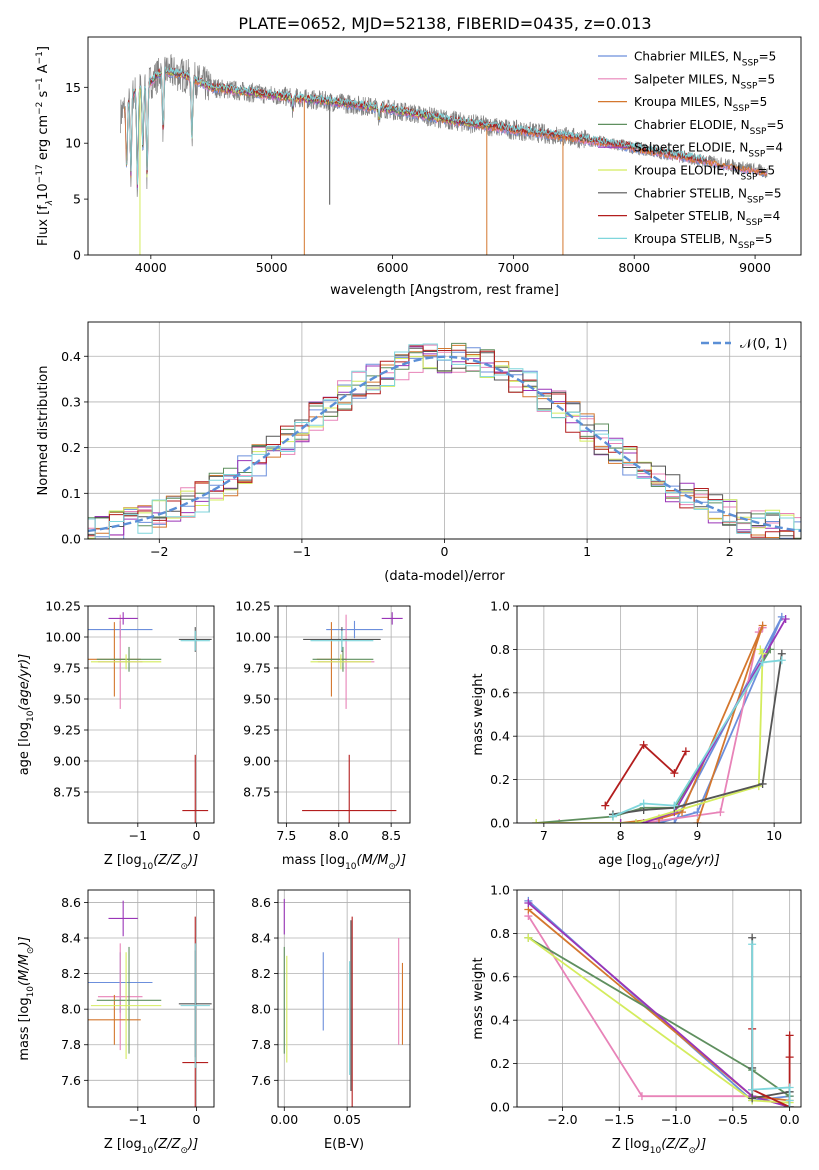 The image size is (819, 1170). Describe the element at coordinates (704, 173) in the screenshot. I see `spectrum-legend-label: Kroupa ELODIE, NSSP=5` at that location.